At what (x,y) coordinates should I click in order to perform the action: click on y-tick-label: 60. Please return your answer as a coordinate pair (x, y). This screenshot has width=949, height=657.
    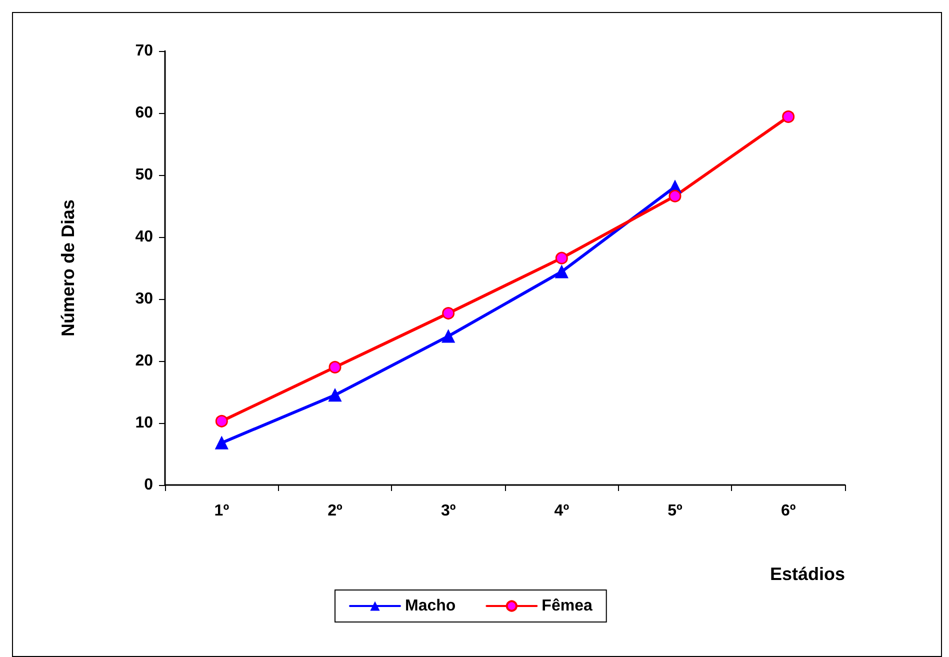
    Looking at the image, I should click on (144, 113).